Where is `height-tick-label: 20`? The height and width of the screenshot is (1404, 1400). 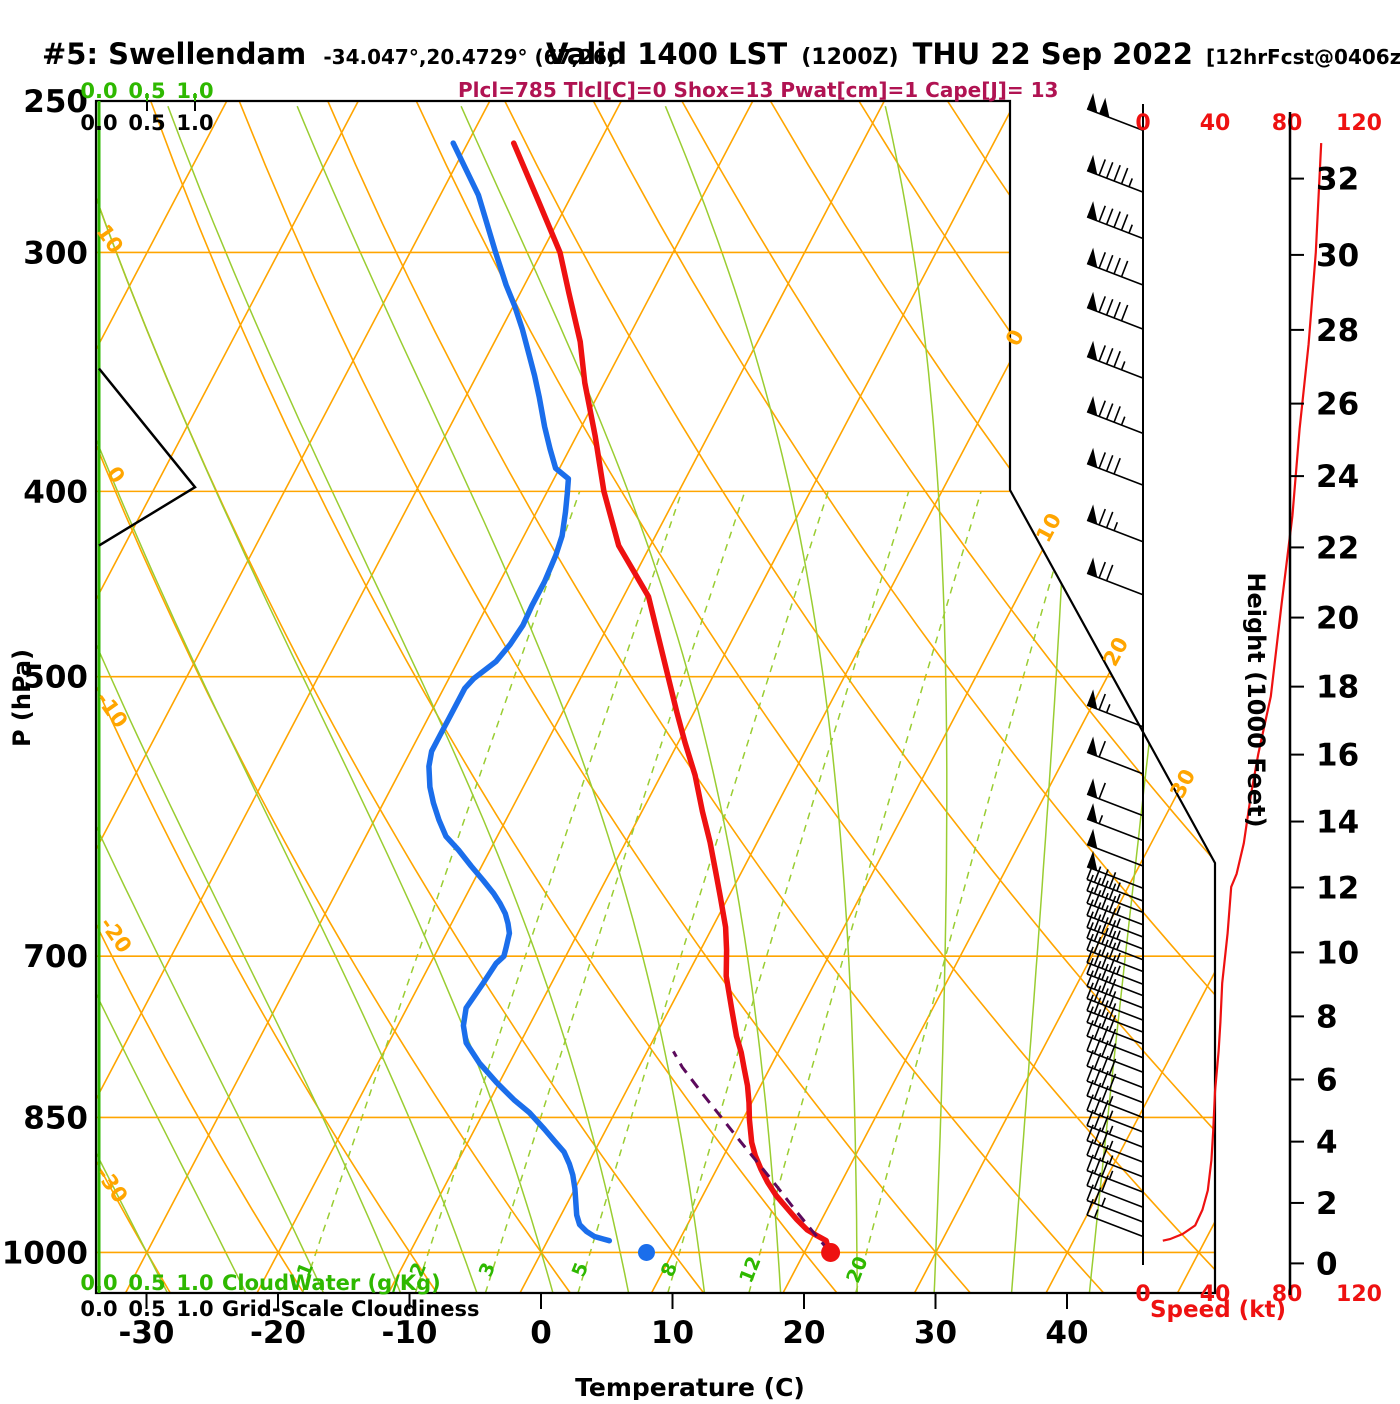 height-tick-label: 20 is located at coordinates (1337, 619).